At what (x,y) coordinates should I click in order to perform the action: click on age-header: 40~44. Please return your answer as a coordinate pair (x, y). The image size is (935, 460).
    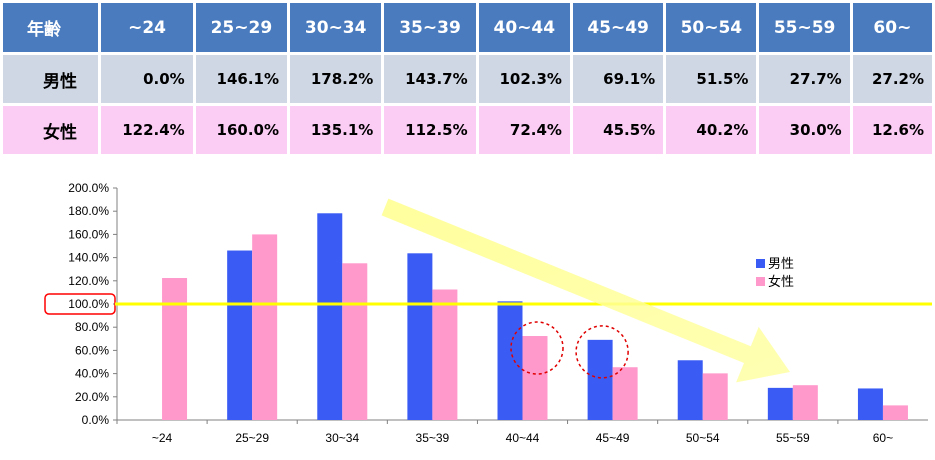
    Looking at the image, I should click on (524, 27).